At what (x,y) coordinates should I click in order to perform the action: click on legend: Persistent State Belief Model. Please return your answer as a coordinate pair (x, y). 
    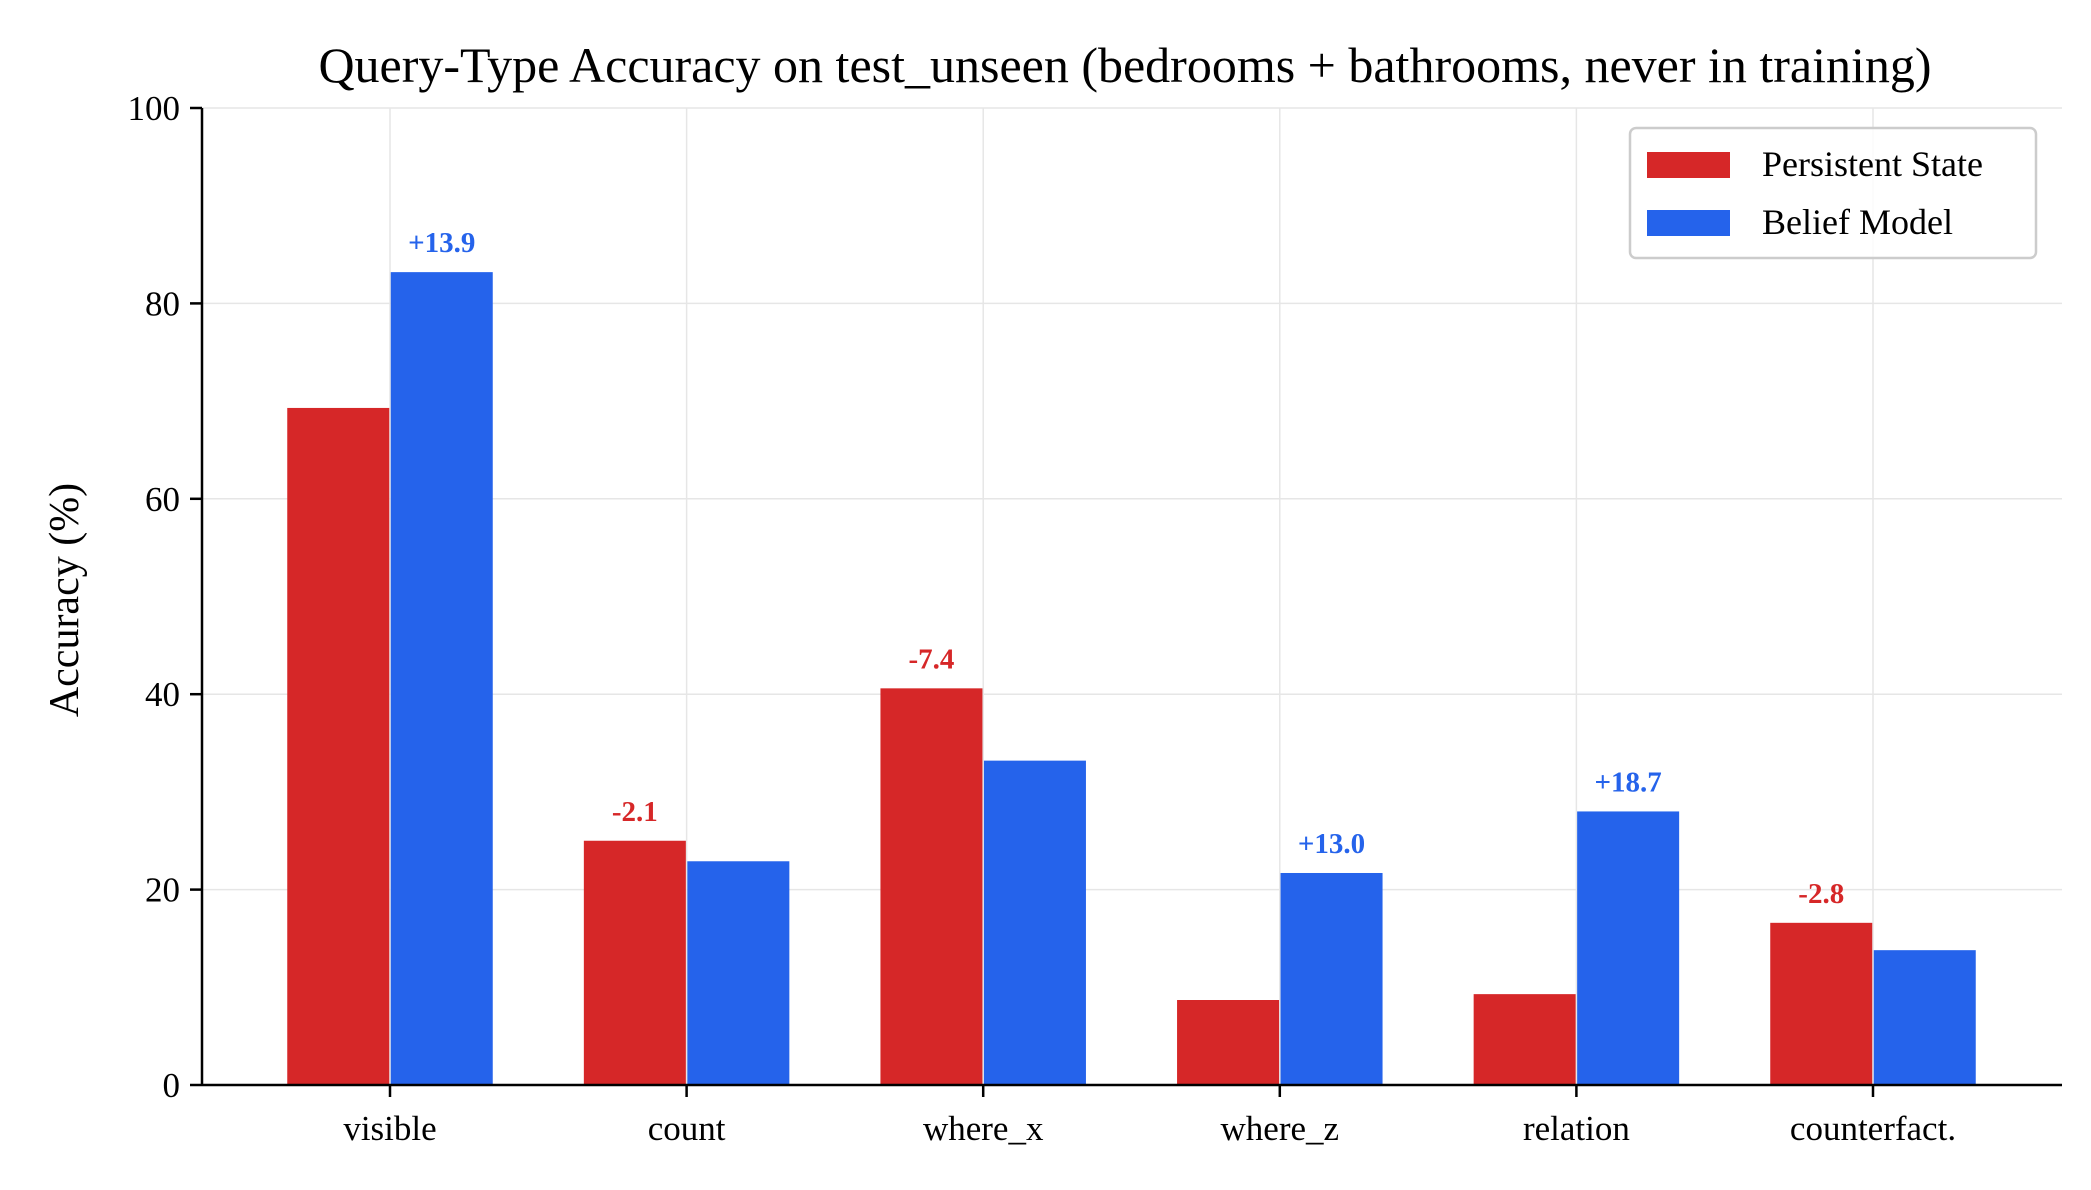
    Looking at the image, I should click on (1833, 193).